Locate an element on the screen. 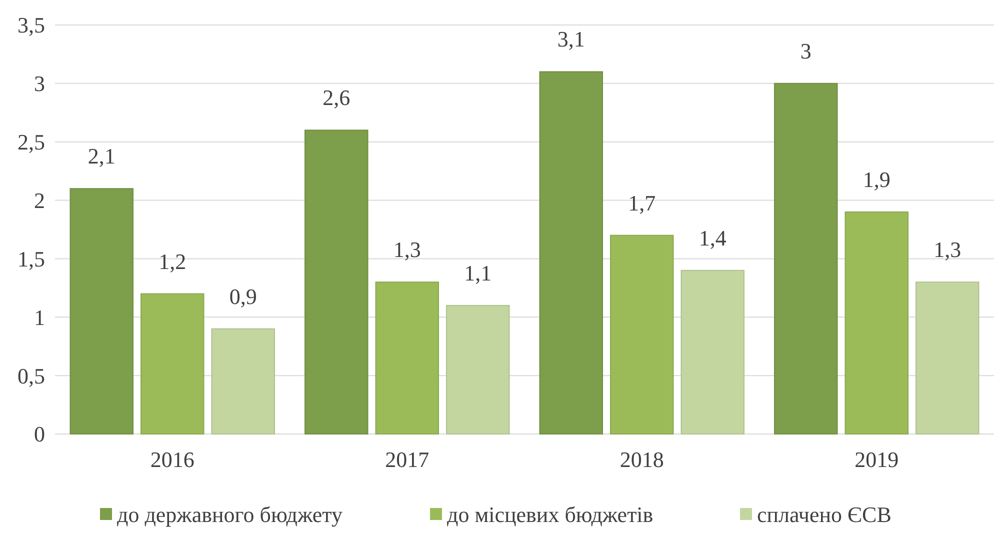 This screenshot has width=999, height=536. y-tick-label: 3,5 is located at coordinates (31, 25).